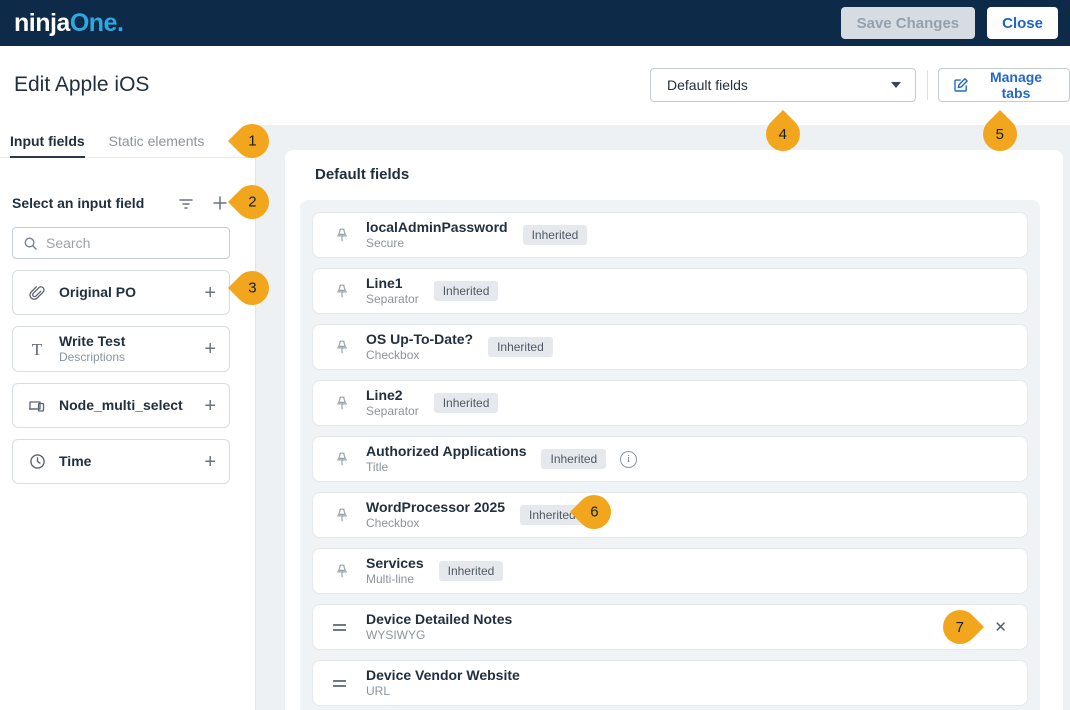  What do you see at coordinates (121, 461) in the screenshot?
I see `sidebar-field-item: Time +` at bounding box center [121, 461].